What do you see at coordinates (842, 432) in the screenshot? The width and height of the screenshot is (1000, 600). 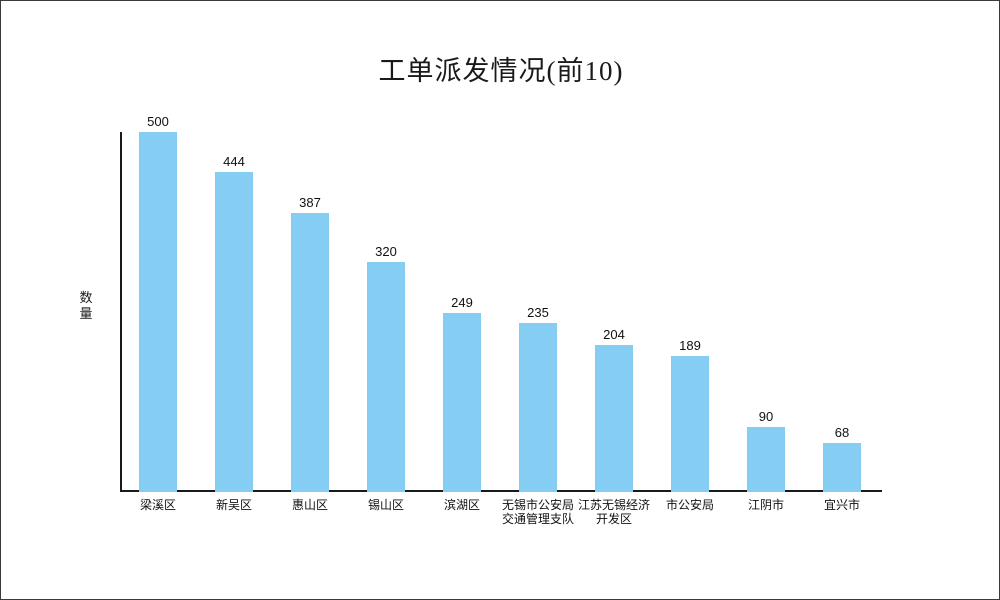 I see `bar-value-label: 68` at bounding box center [842, 432].